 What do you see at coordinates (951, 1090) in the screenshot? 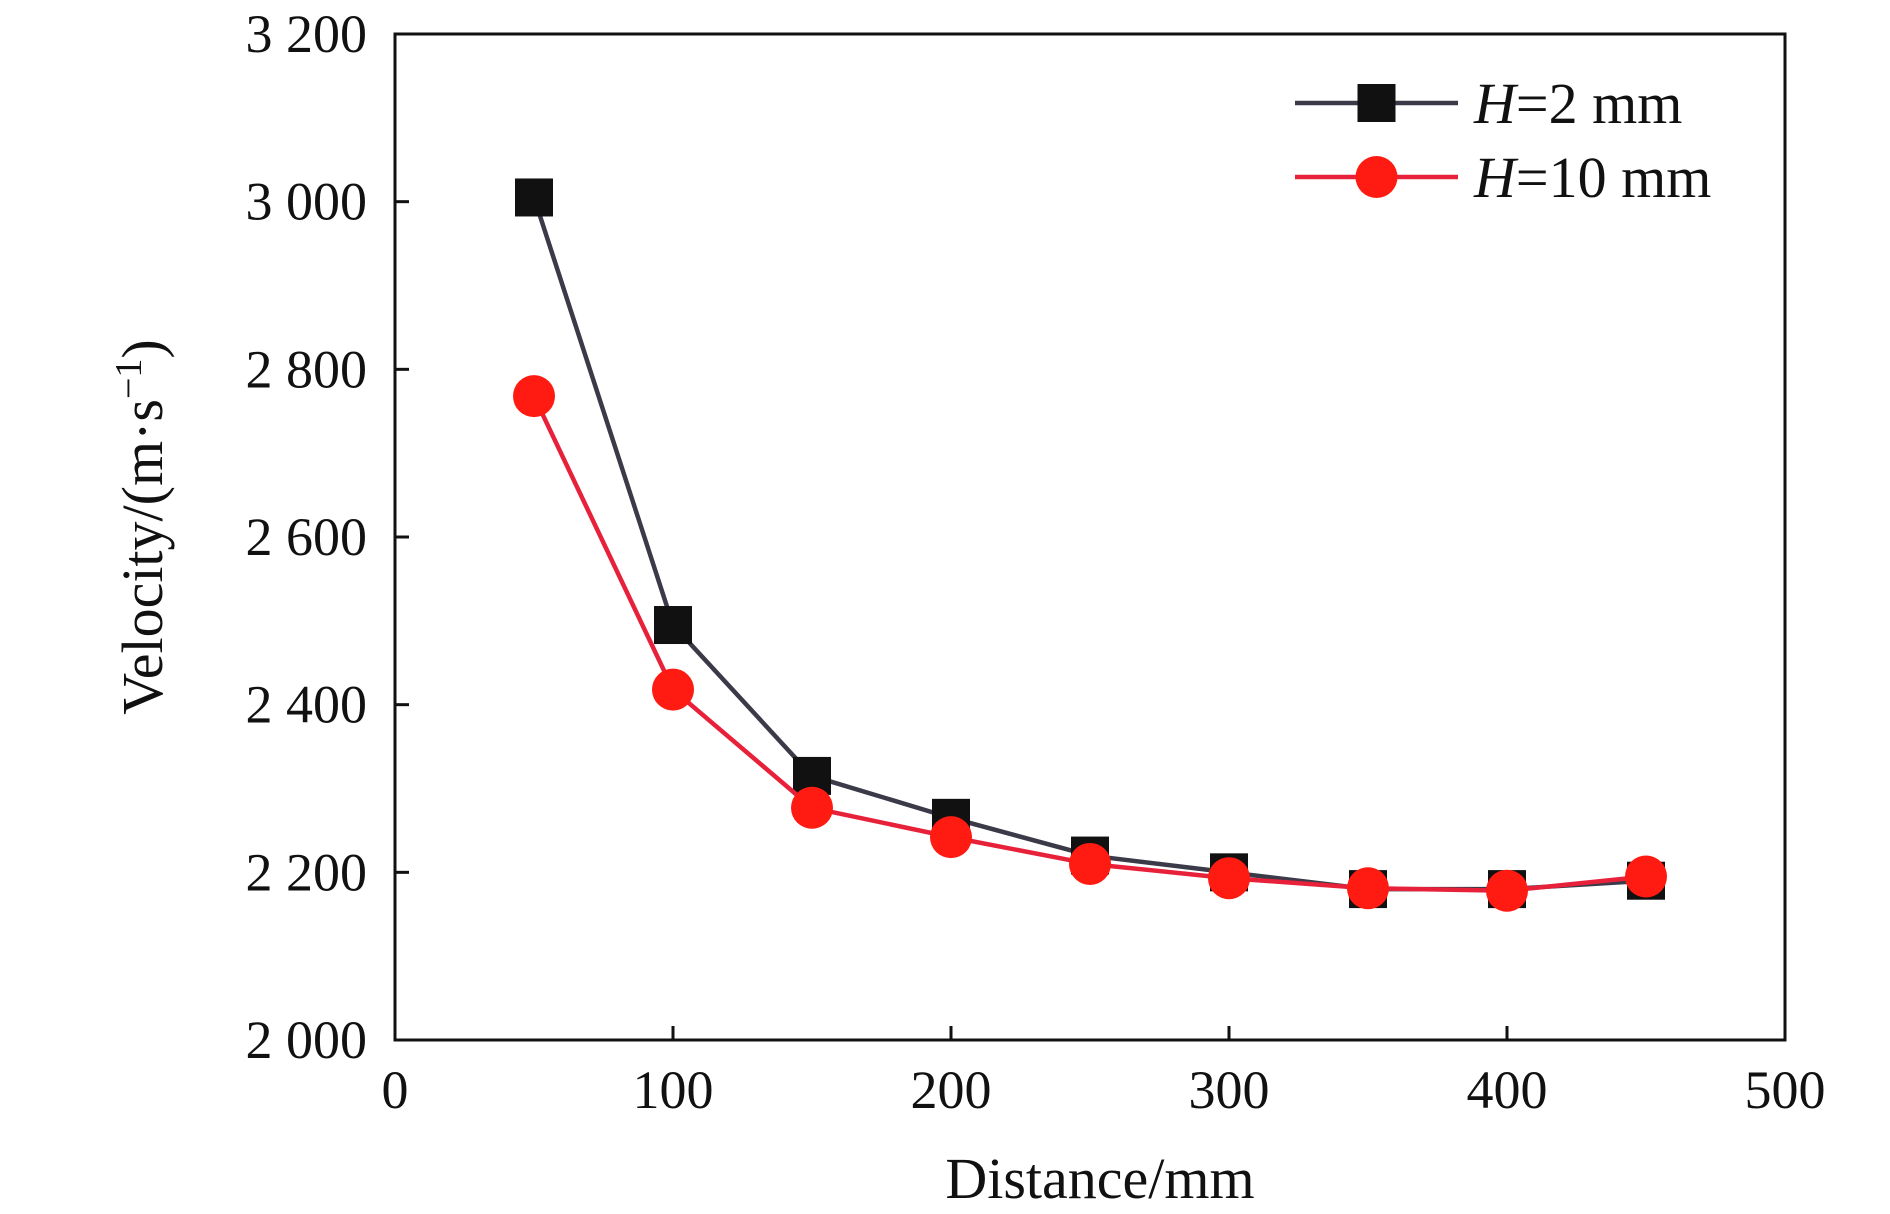
I see `x-tick-label: 200` at bounding box center [951, 1090].